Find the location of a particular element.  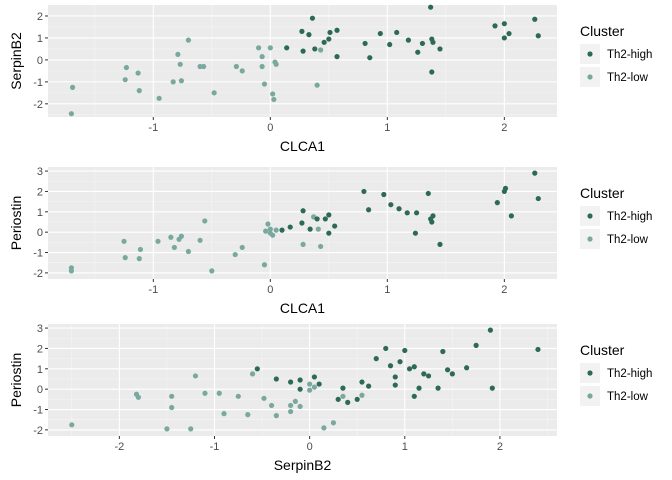

x-tick-label: -2 is located at coordinates (119, 447).